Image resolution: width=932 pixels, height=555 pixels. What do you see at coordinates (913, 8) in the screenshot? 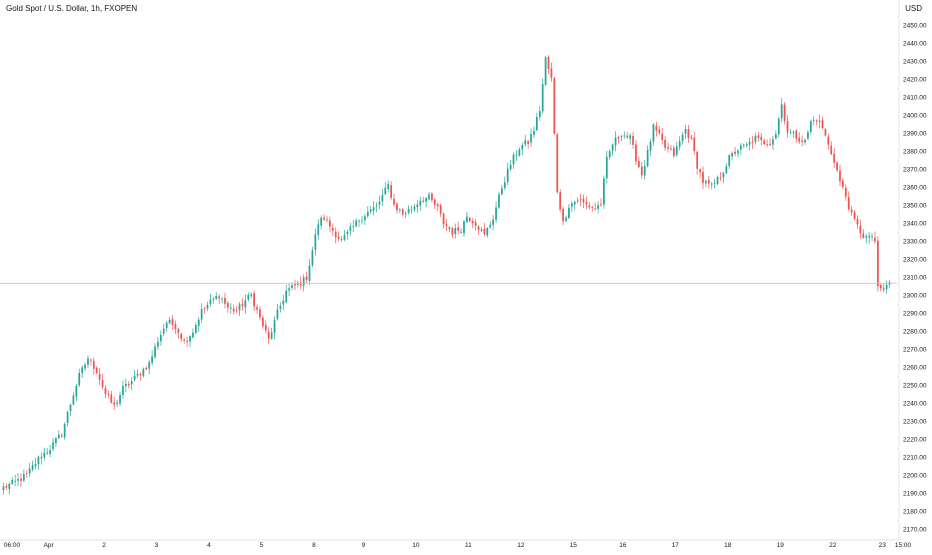
I see `currency-label: USD` at bounding box center [913, 8].